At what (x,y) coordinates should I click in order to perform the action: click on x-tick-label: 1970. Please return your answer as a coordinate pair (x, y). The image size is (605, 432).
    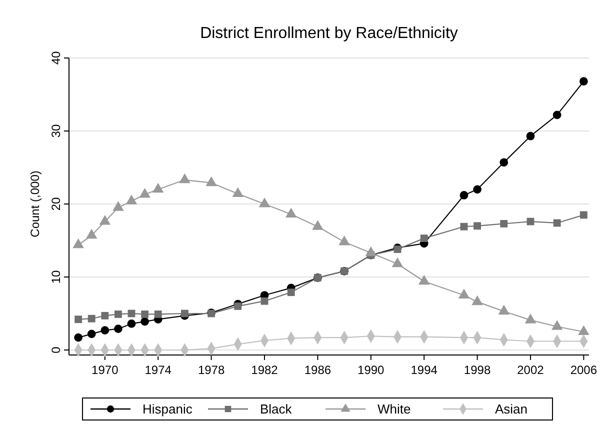
    Looking at the image, I should click on (105, 370).